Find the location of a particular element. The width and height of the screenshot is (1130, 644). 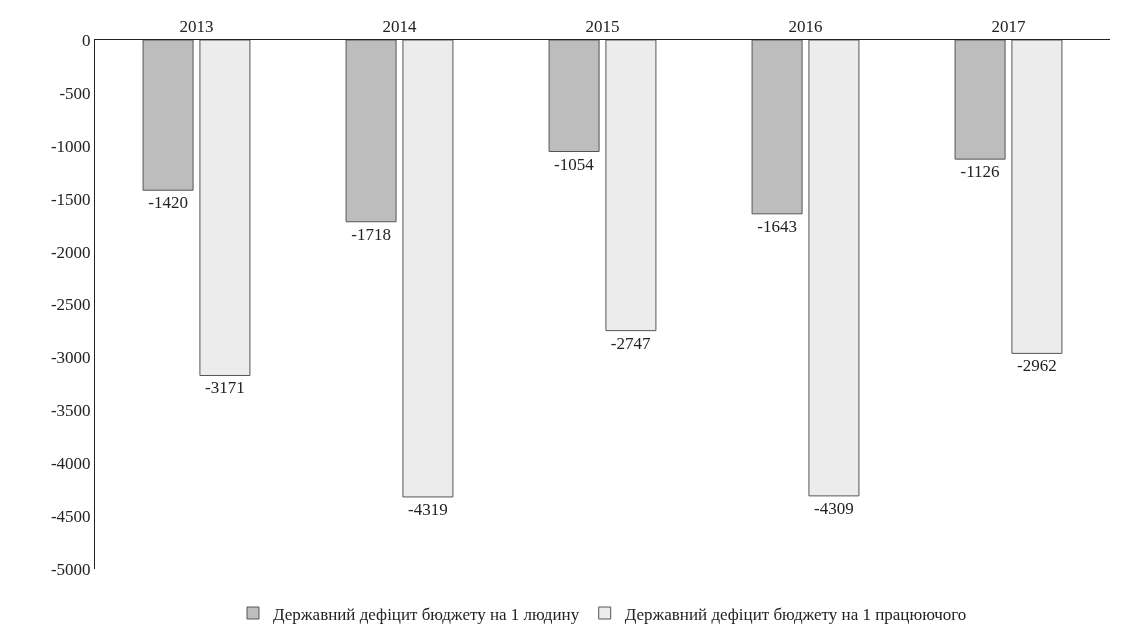

y-tick-label: -3000 is located at coordinates (70, 358).